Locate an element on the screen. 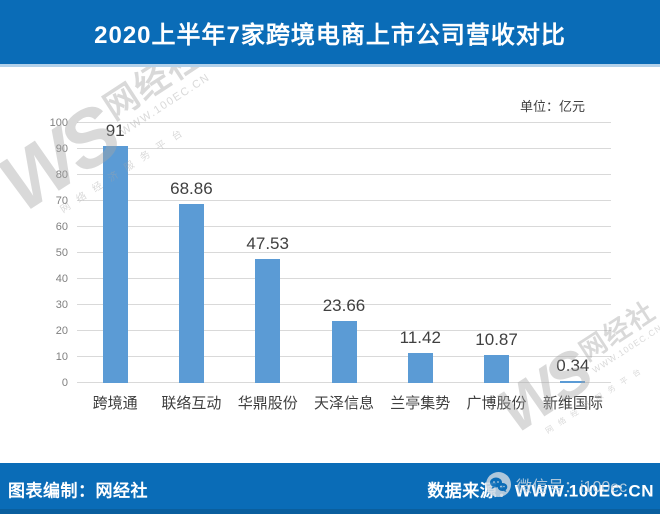 The image size is (660, 514). bar-value-label: 47.53 is located at coordinates (267, 244).